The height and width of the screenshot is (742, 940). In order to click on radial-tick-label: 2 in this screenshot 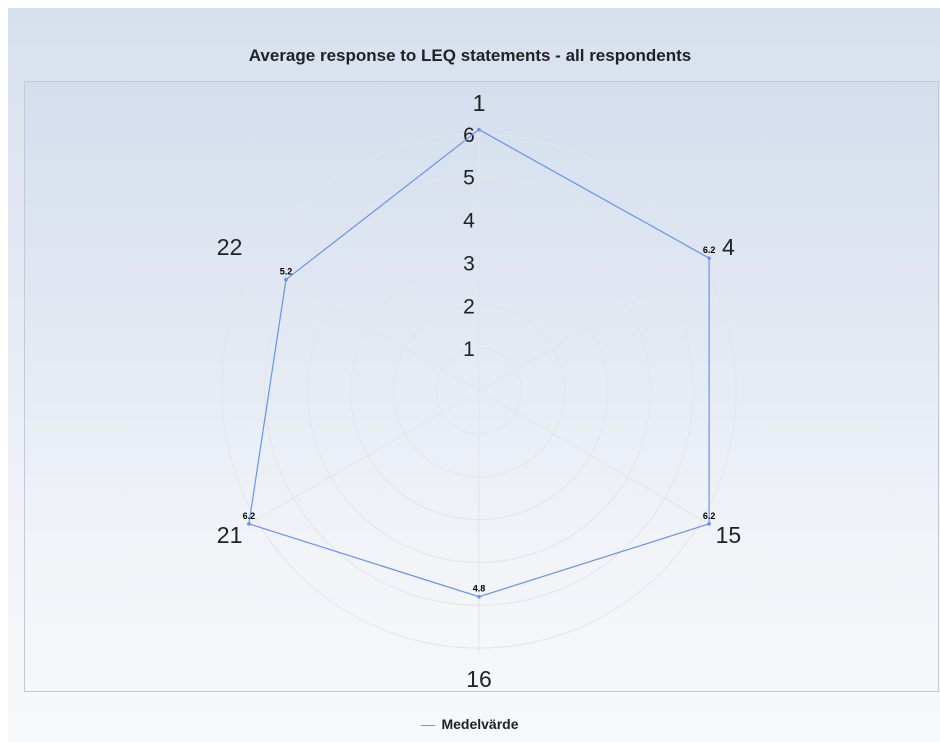, I will do `click(469, 306)`.